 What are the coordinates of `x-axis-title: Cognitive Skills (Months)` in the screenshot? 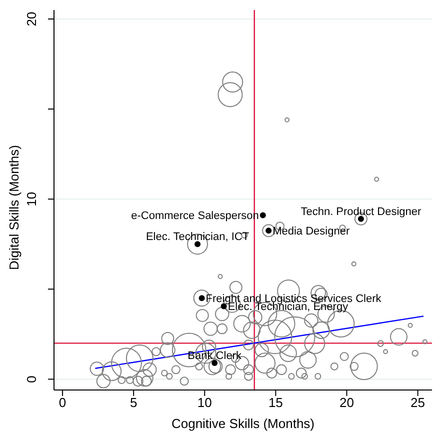 It's located at (243, 423).